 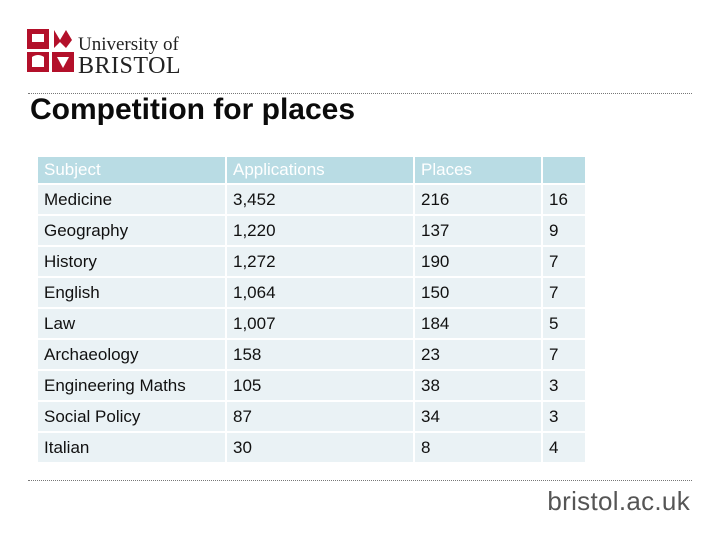 What do you see at coordinates (478, 417) in the screenshot?
I see `cell-places: 34` at bounding box center [478, 417].